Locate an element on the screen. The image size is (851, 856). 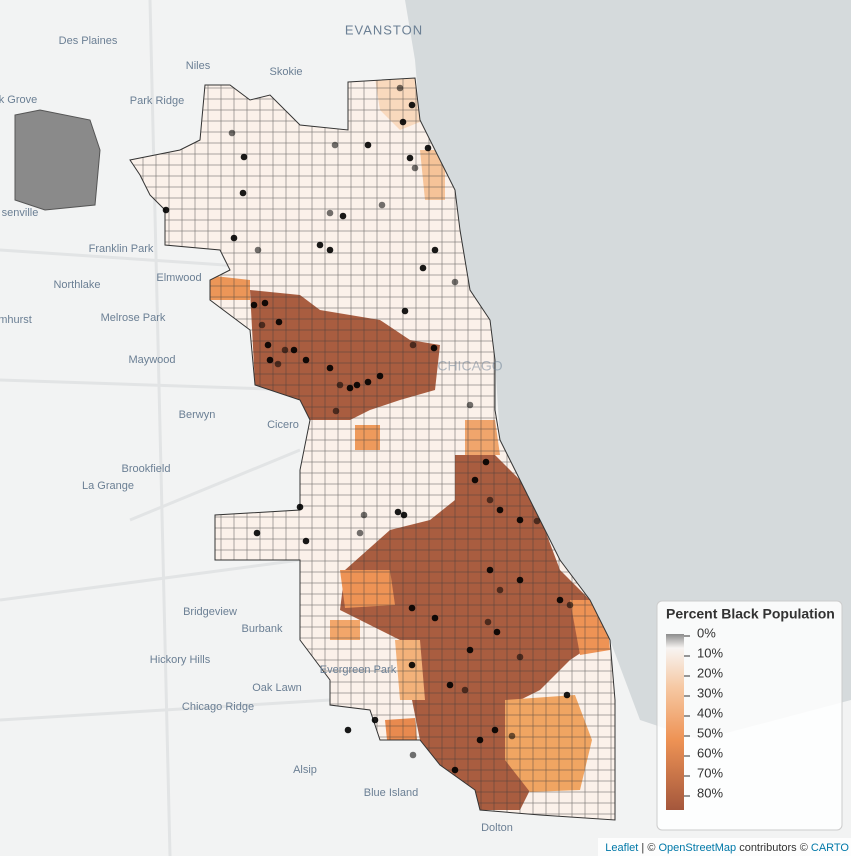
place-label: Hickory Hills is located at coordinates (180, 660).